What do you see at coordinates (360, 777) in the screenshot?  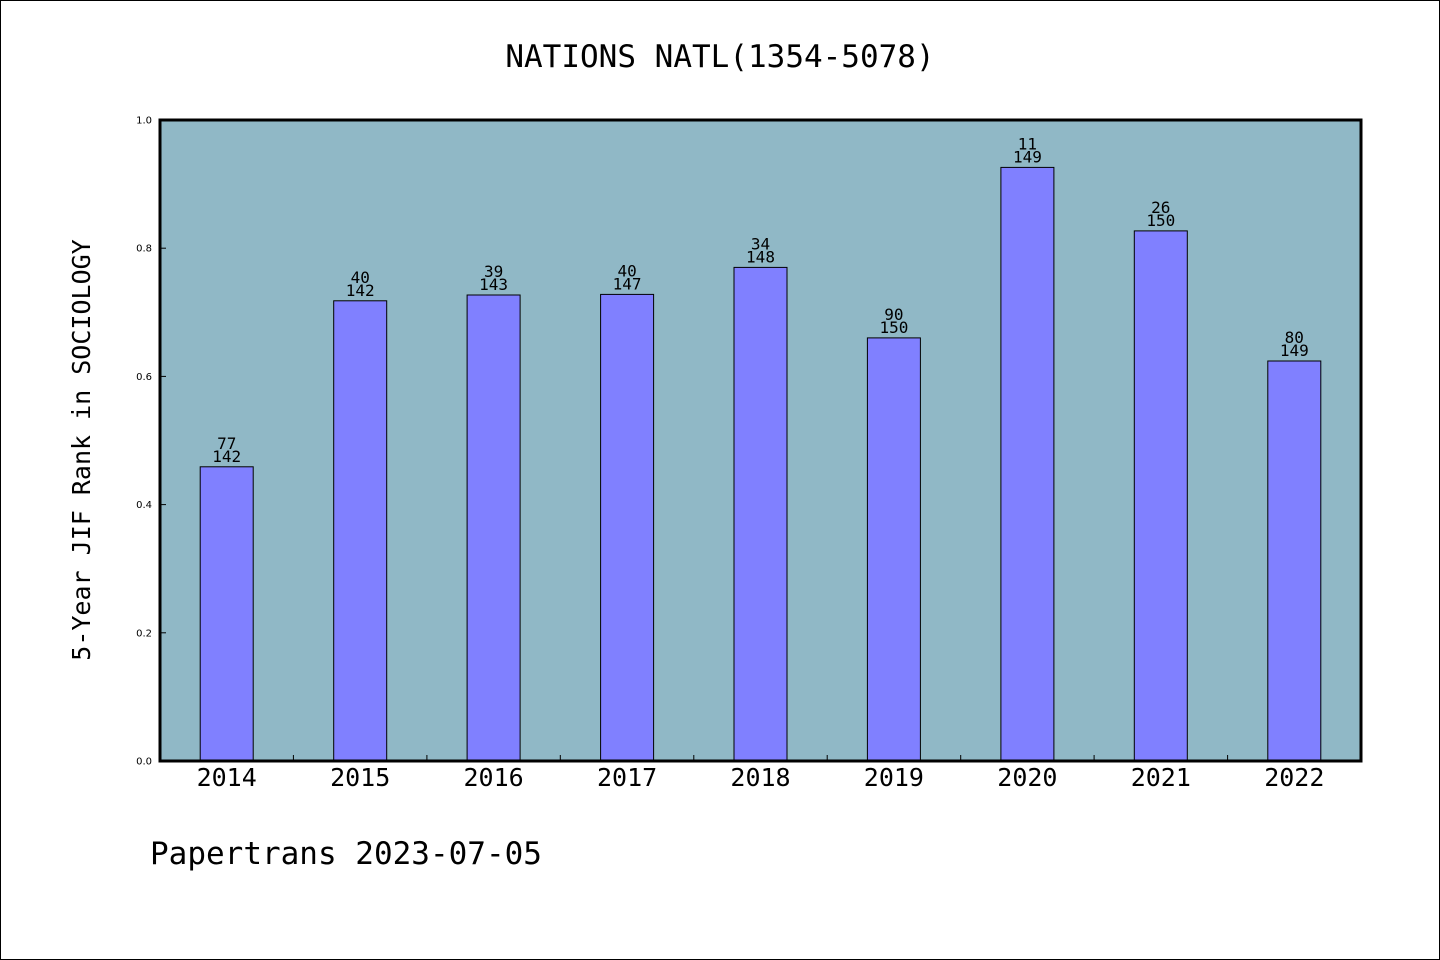 I see `x-tick-label: 2015` at bounding box center [360, 777].